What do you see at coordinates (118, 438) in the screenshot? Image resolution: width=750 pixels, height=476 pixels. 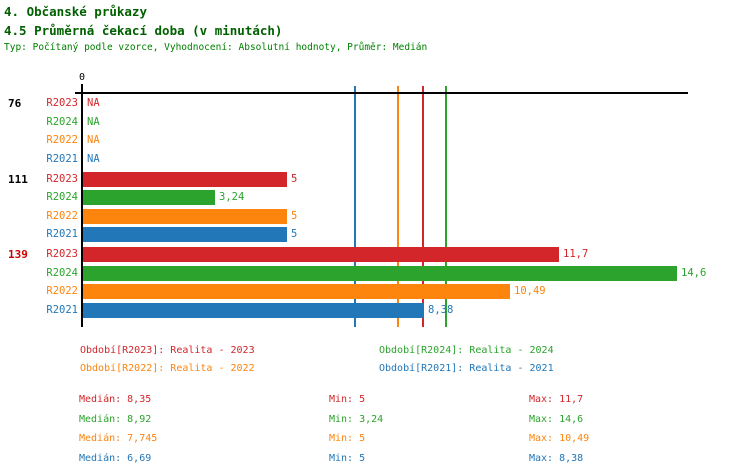 I see `stat-median-r2022: Medián: 7,745` at bounding box center [118, 438].